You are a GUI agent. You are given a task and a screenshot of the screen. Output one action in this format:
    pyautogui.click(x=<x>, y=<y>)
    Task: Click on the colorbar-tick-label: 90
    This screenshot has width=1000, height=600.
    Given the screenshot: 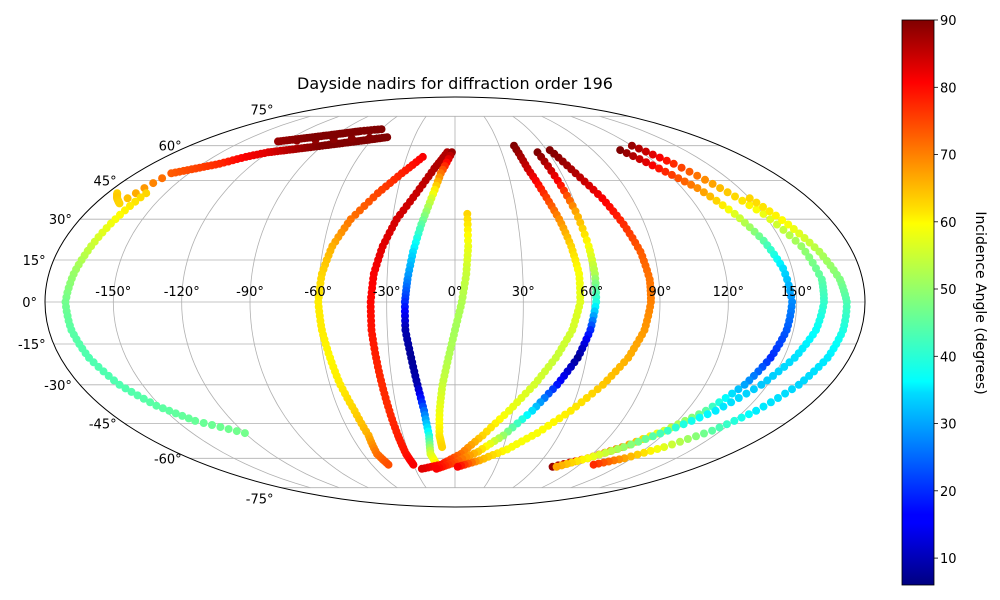 What is the action you would take?
    pyautogui.click(x=948, y=21)
    